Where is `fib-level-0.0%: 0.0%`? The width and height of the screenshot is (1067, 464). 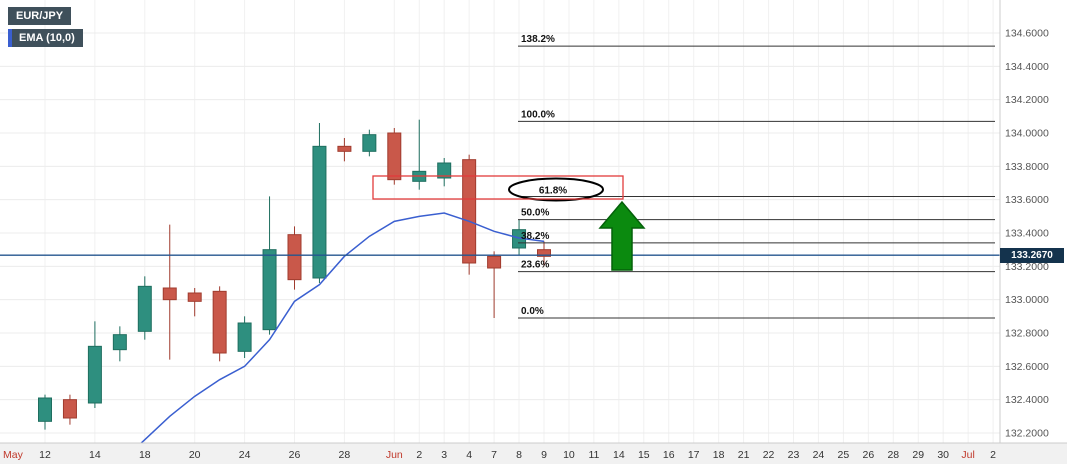 fib-level-0.0%: 0.0% is located at coordinates (756, 312).